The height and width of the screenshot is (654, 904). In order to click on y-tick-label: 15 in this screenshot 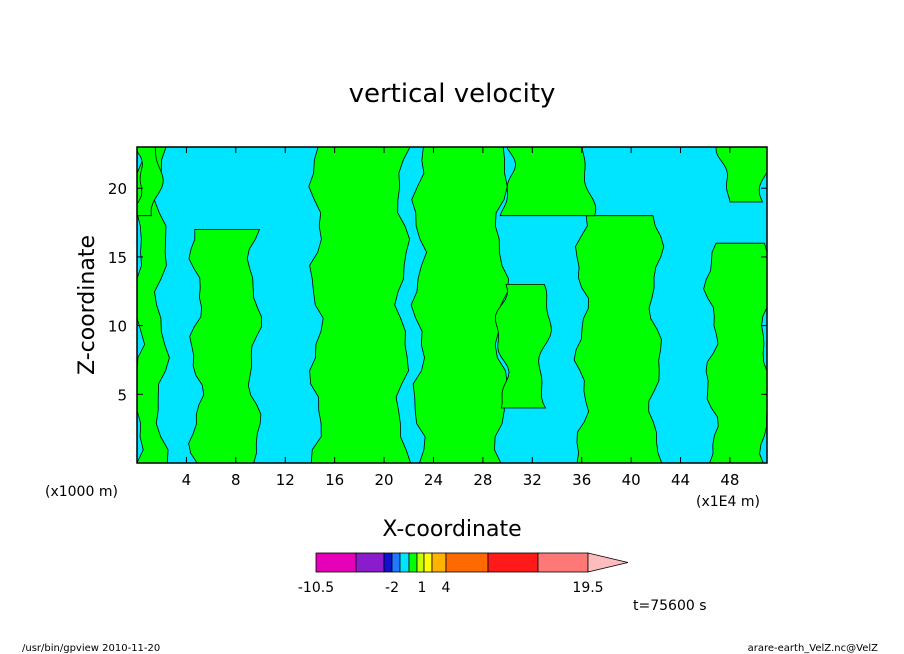, I will do `click(117, 258)`.